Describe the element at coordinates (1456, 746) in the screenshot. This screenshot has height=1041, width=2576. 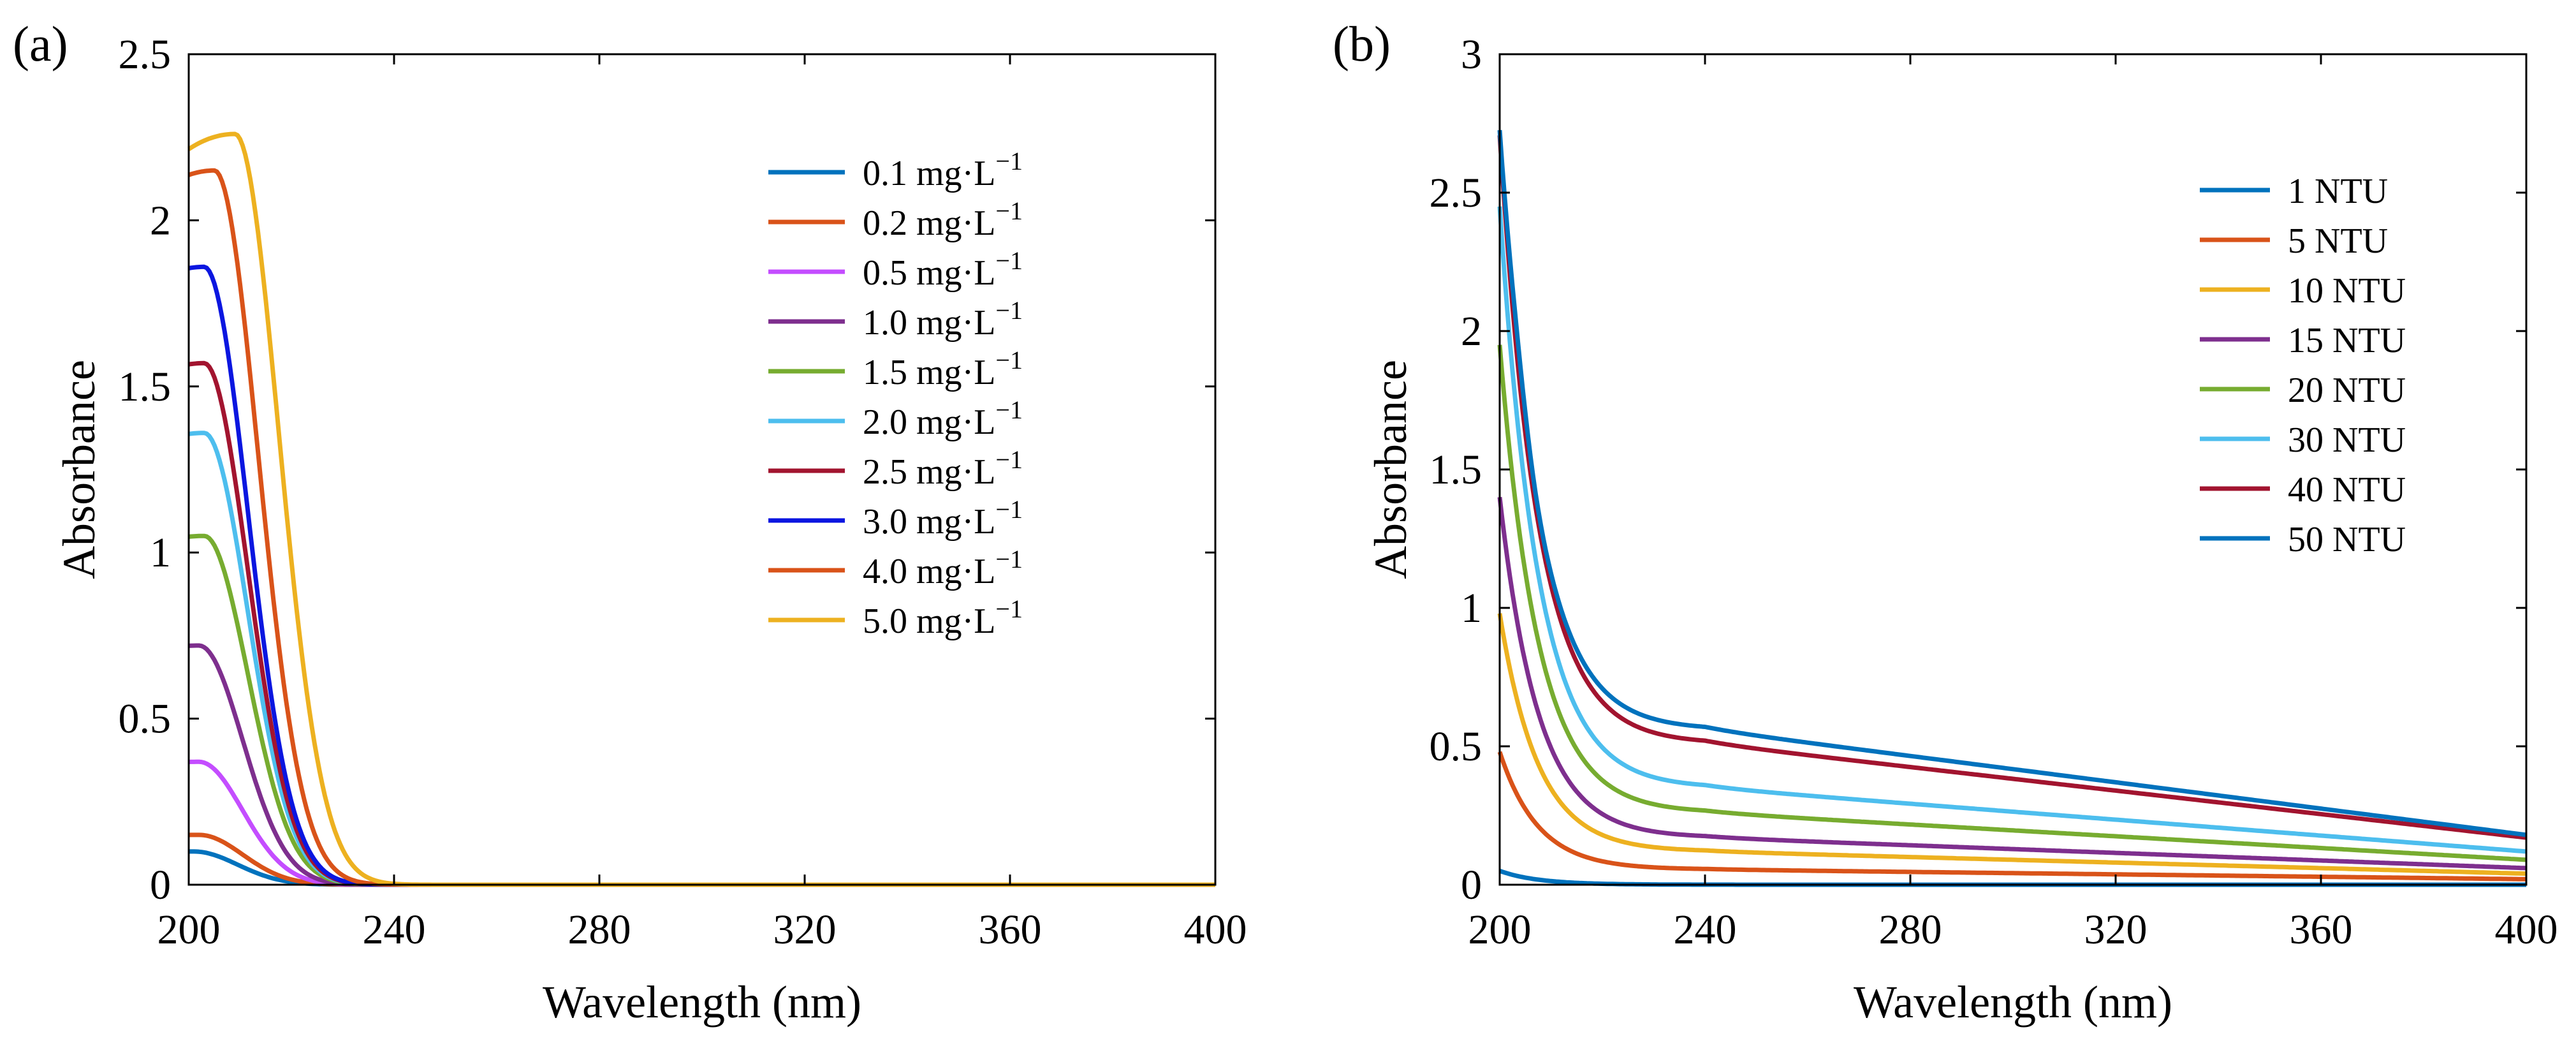
I see `panel-b-y-tick-label: 0.5` at that location.